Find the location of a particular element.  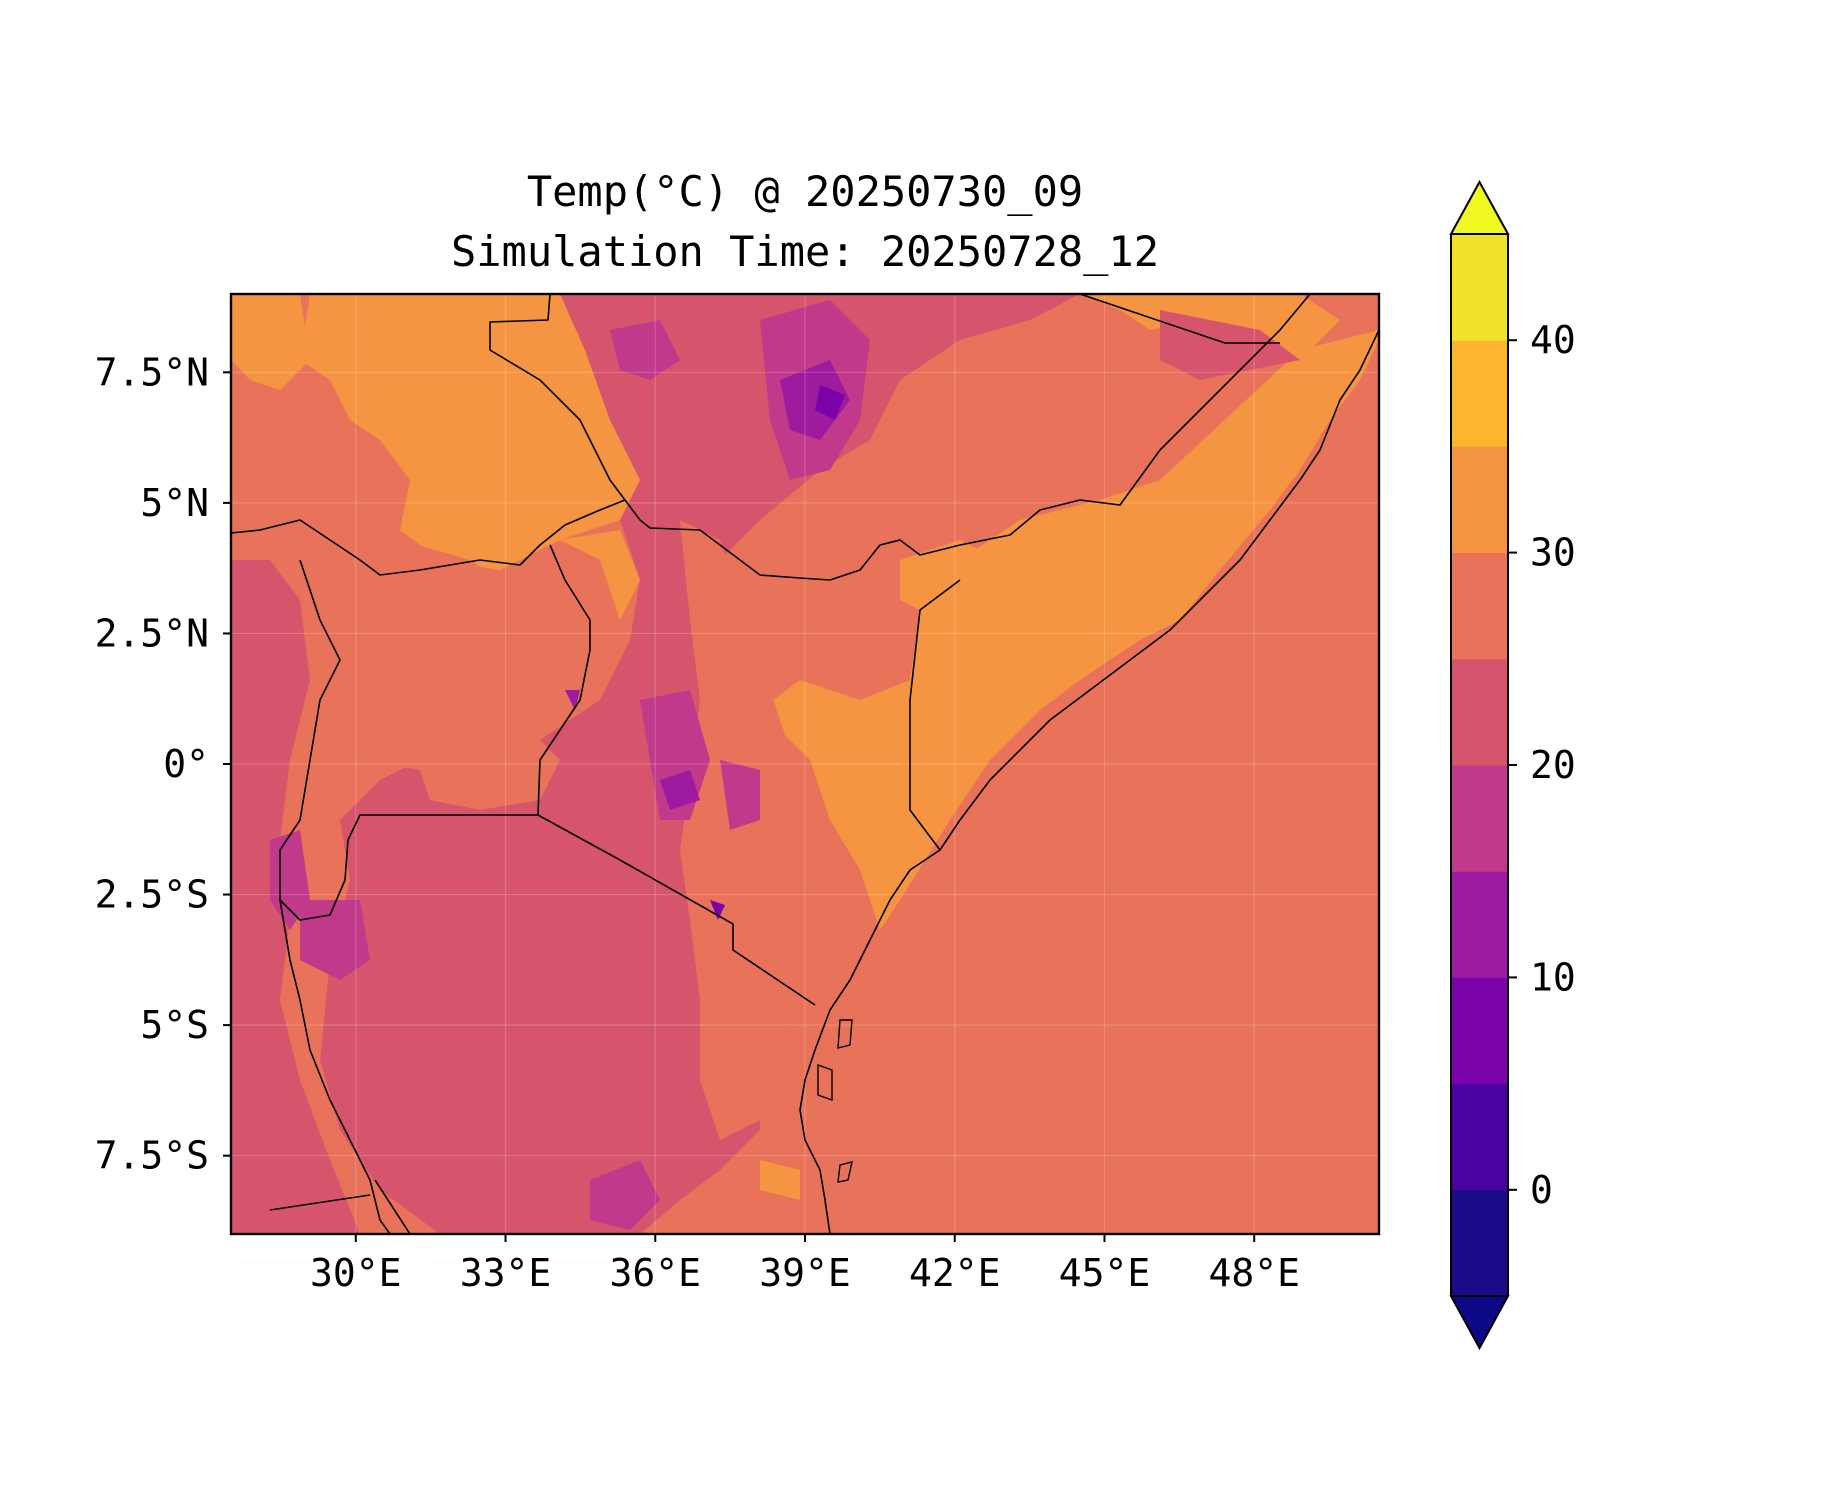

x-tick-label: 33°E is located at coordinates (506, 1273).